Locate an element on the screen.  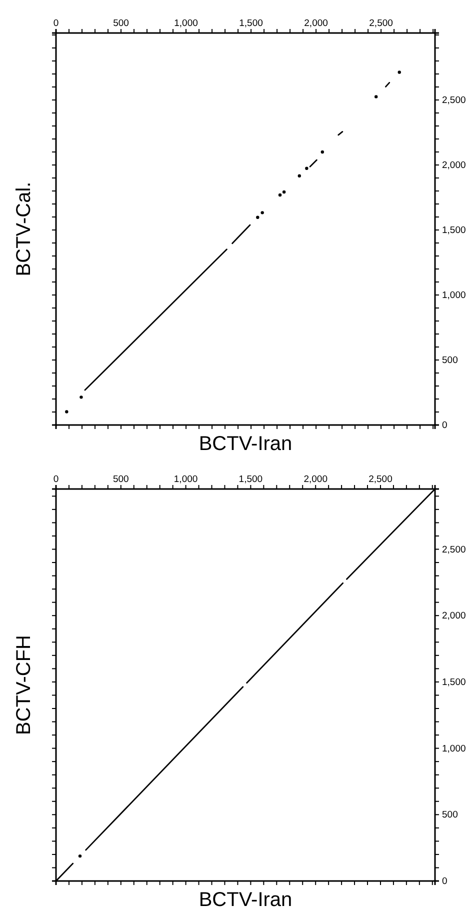
y-axis-title: BCTV-CFH is located at coordinates (24, 685).